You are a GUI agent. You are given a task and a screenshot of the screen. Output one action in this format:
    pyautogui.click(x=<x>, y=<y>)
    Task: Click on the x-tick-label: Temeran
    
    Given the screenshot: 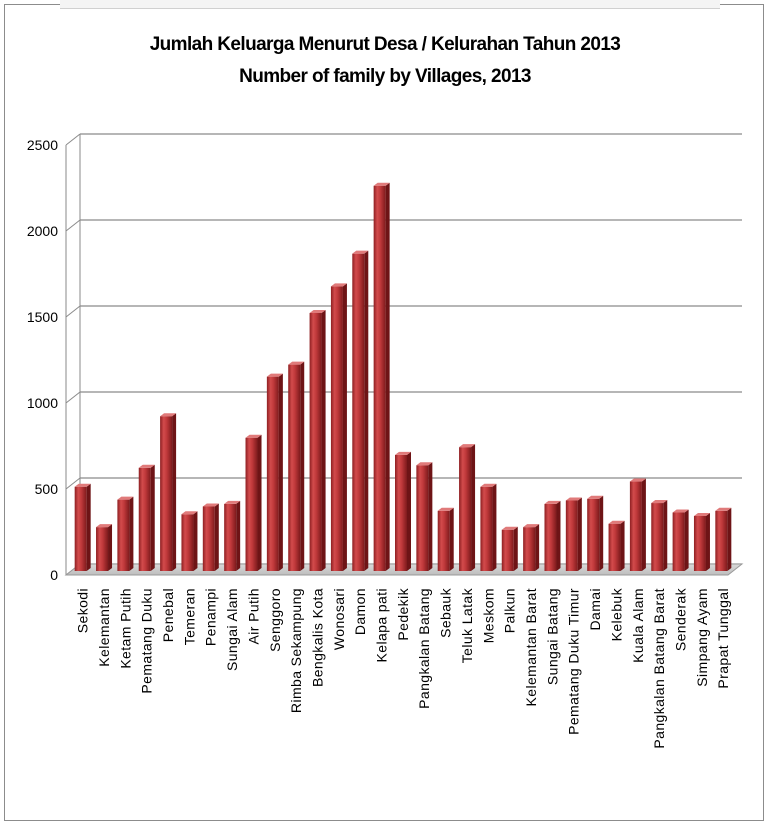 What is the action you would take?
    pyautogui.click(x=189, y=616)
    